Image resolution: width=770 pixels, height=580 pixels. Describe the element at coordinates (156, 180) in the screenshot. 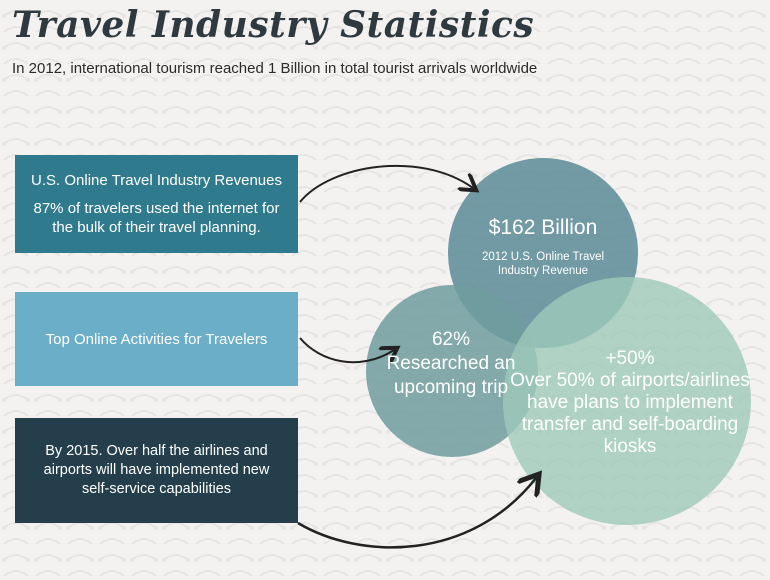

I see `revenue-box-heading: U.S. Online Travel Industry Revenues` at that location.